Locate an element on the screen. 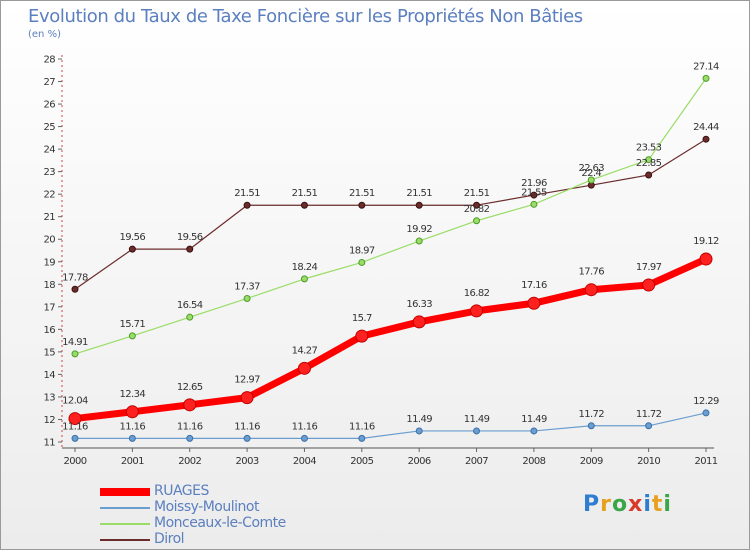 This screenshot has width=750, height=550. y-tick-label: 14 is located at coordinates (49, 375).